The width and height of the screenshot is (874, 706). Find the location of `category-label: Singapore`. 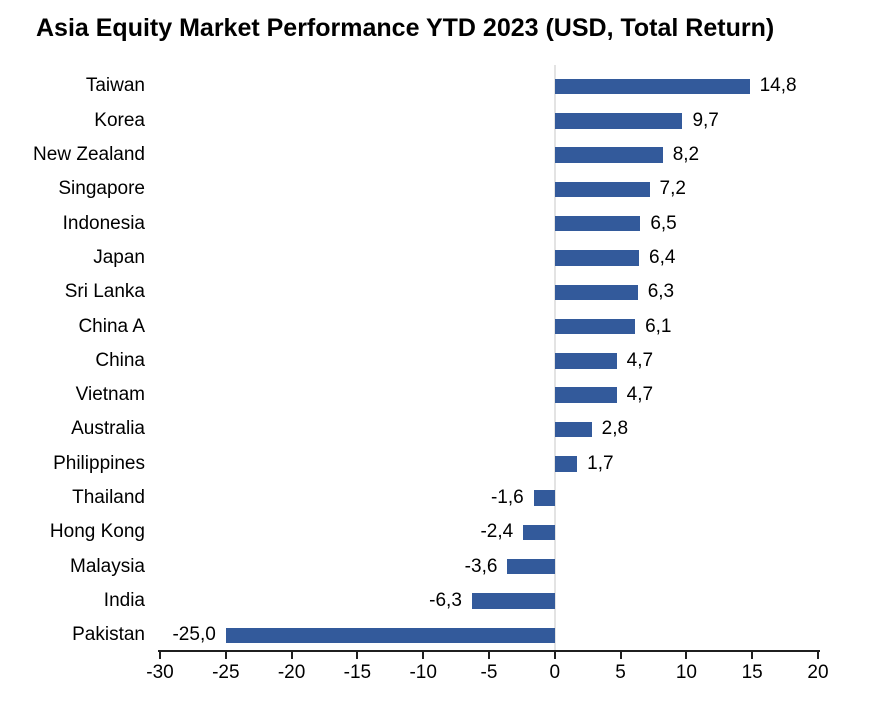

category-label: Singapore is located at coordinates (101, 189).